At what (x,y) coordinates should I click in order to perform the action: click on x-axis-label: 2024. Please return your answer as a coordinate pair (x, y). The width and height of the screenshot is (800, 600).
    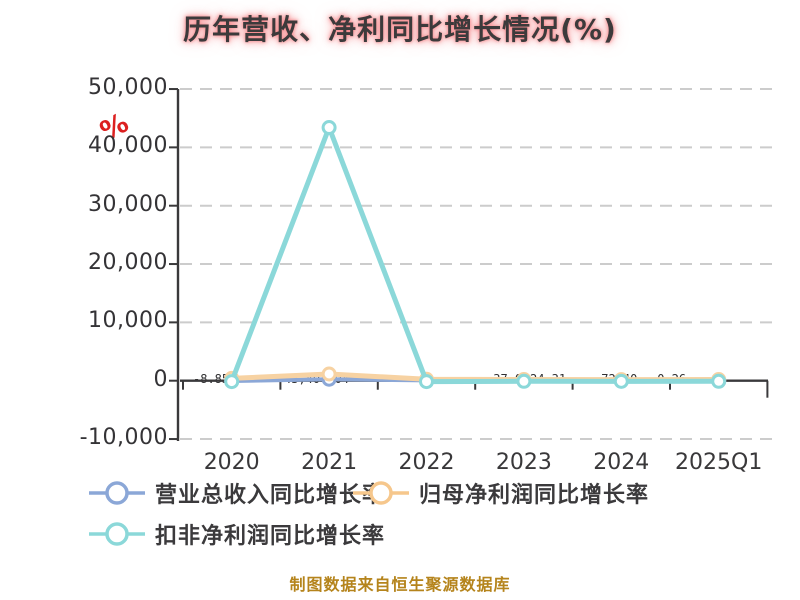
    Looking at the image, I should click on (621, 462).